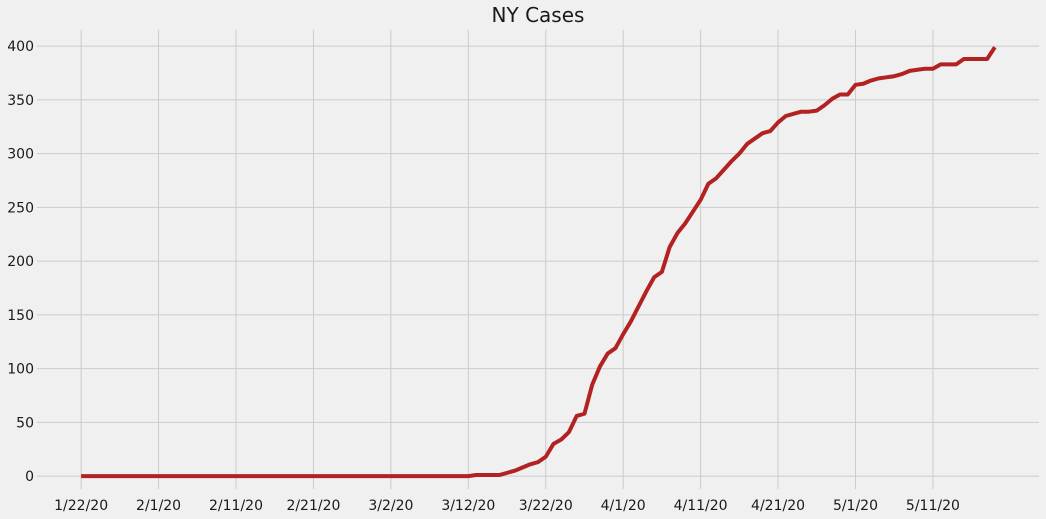 This screenshot has width=1046, height=519. I want to click on x-tick-label: 3/22/20, so click(546, 506).